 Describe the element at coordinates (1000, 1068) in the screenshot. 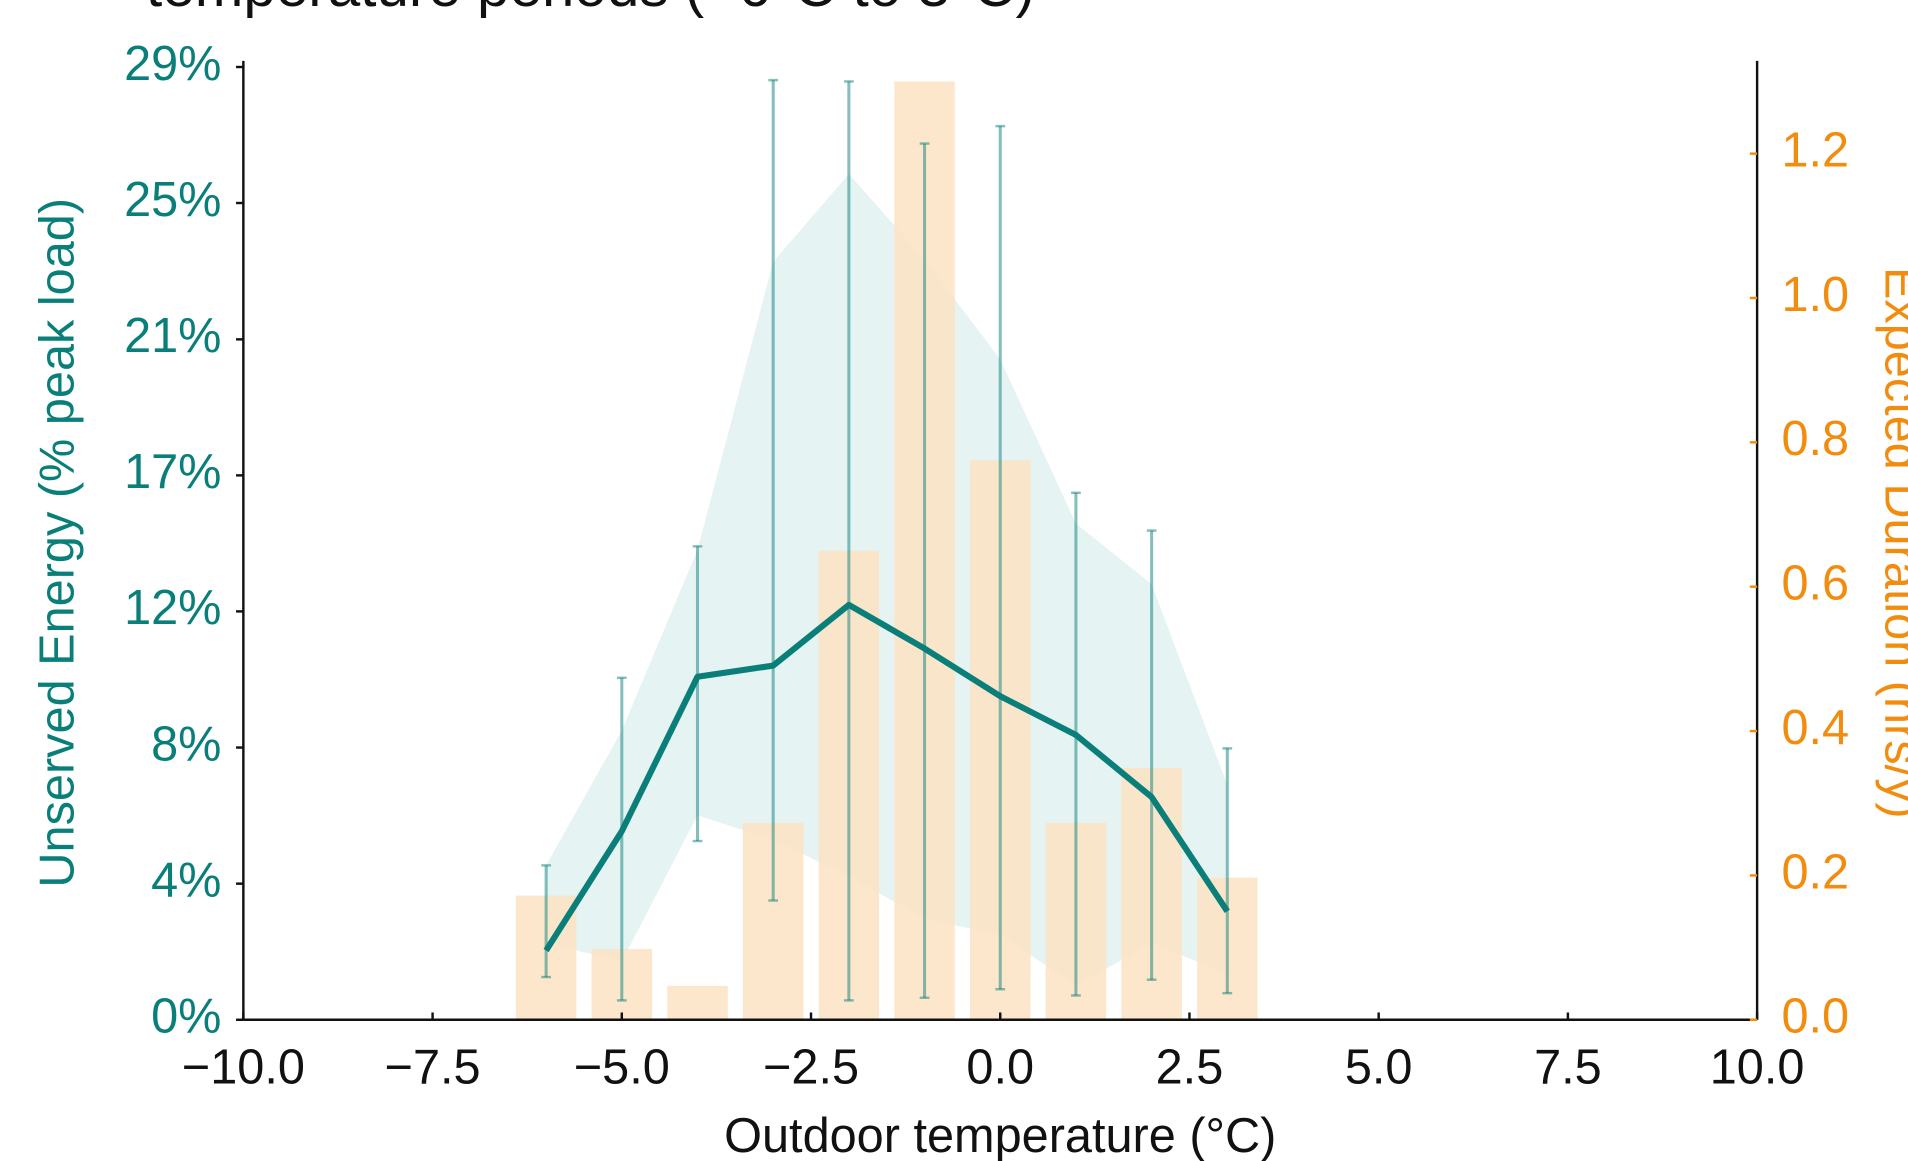

I see `x-tick-label: 0.0` at that location.